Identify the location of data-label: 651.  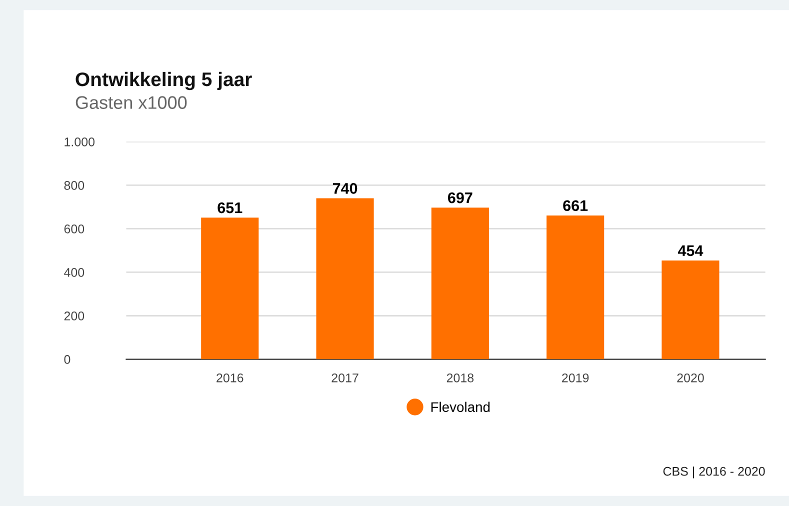
(230, 208).